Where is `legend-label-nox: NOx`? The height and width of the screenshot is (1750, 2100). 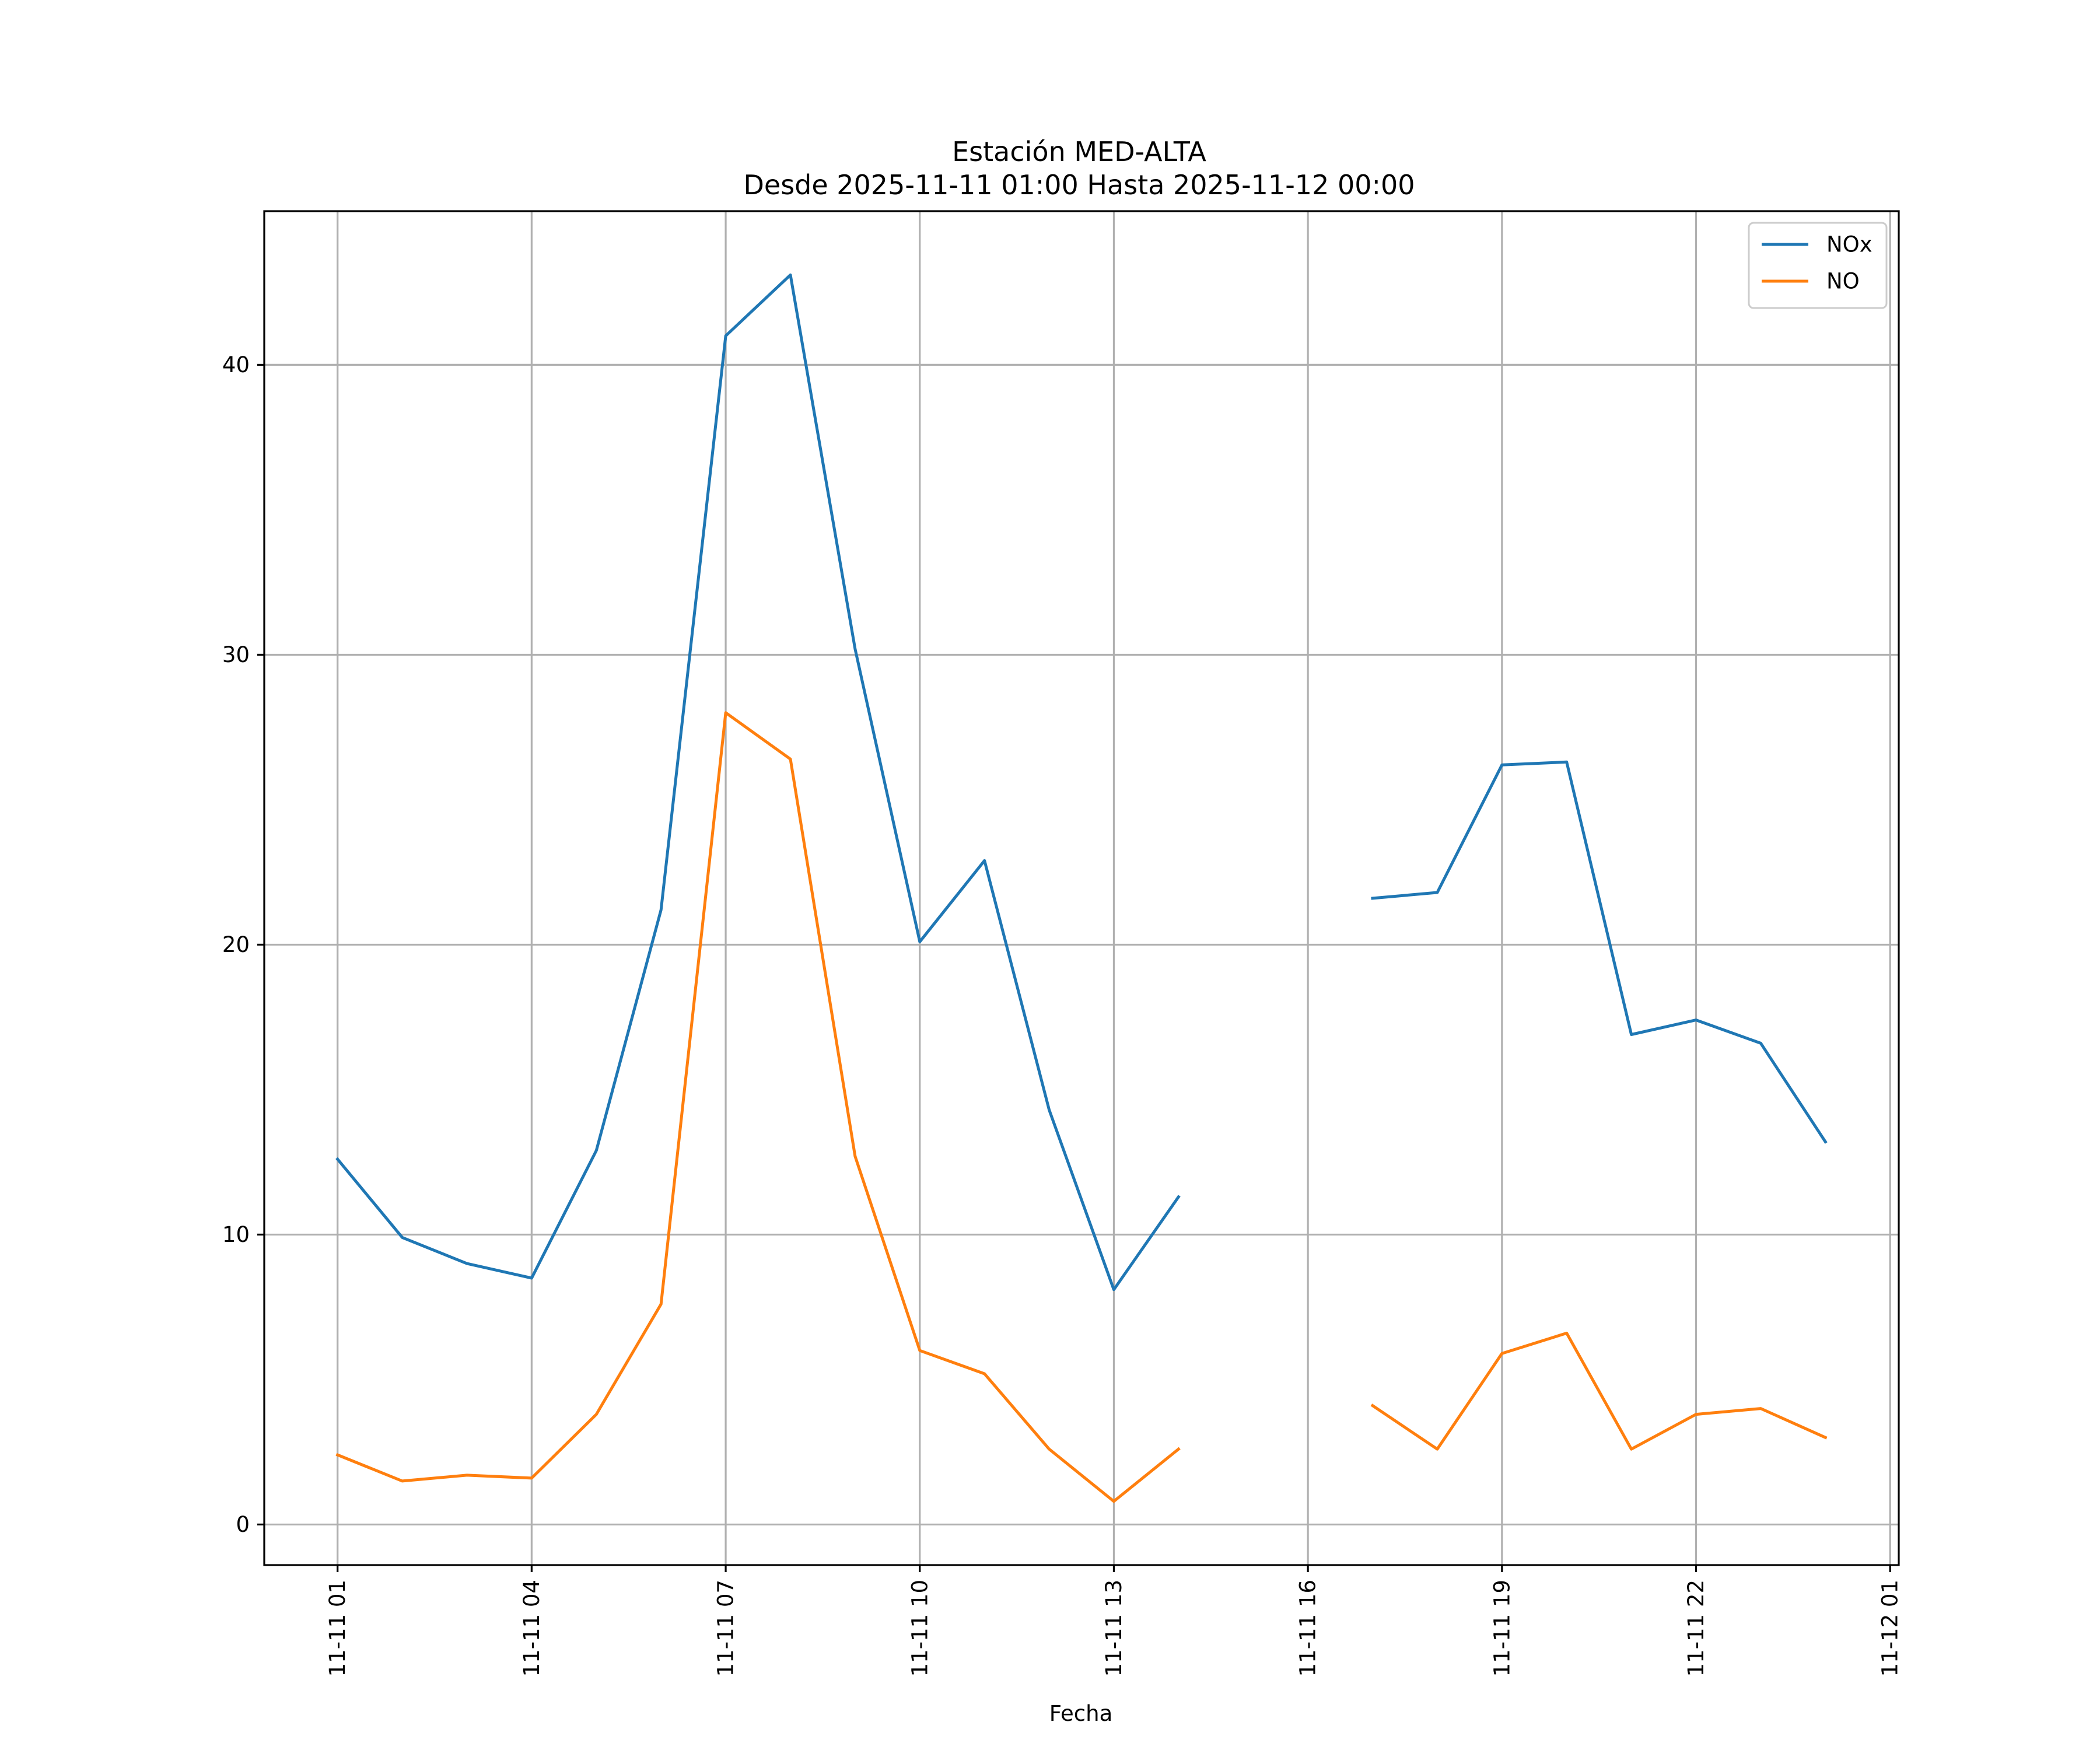 legend-label-nox: NOx is located at coordinates (1849, 244).